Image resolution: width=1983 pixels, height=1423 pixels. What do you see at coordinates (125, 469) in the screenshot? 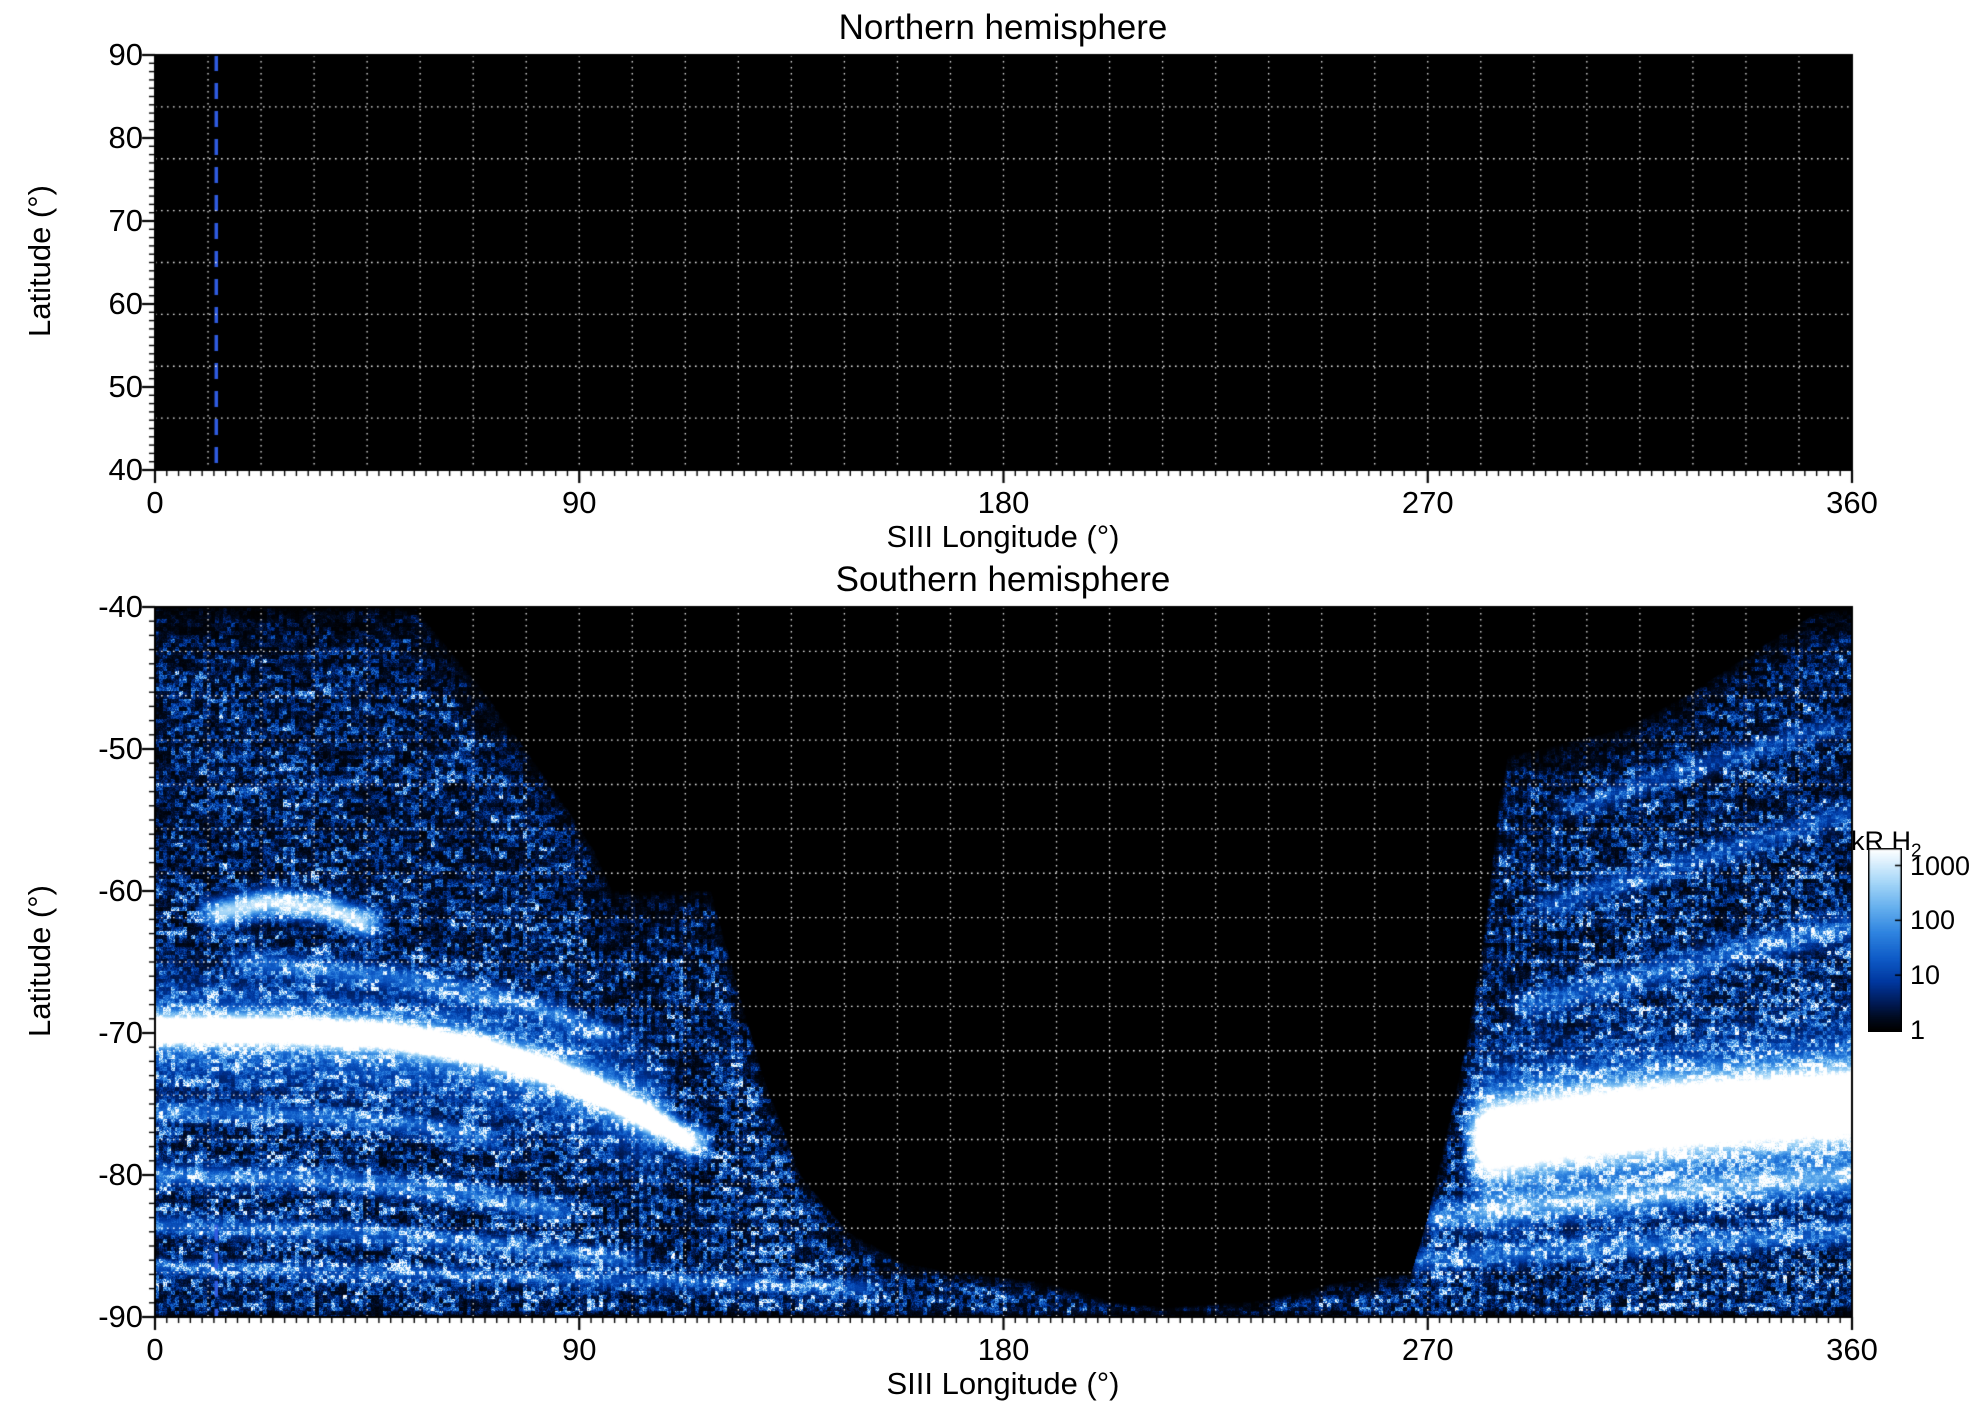
I see `y-tick-label: 40` at bounding box center [125, 469].